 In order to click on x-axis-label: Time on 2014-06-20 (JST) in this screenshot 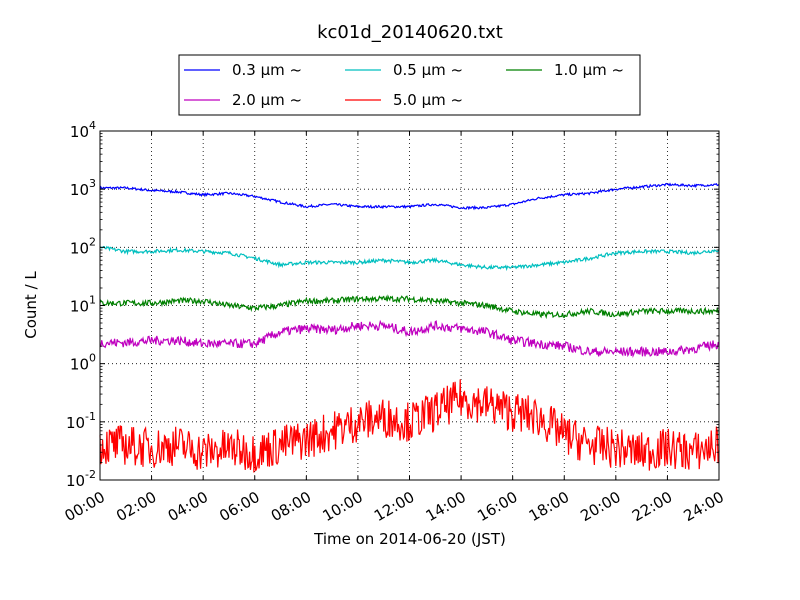, I will do `click(409, 539)`.